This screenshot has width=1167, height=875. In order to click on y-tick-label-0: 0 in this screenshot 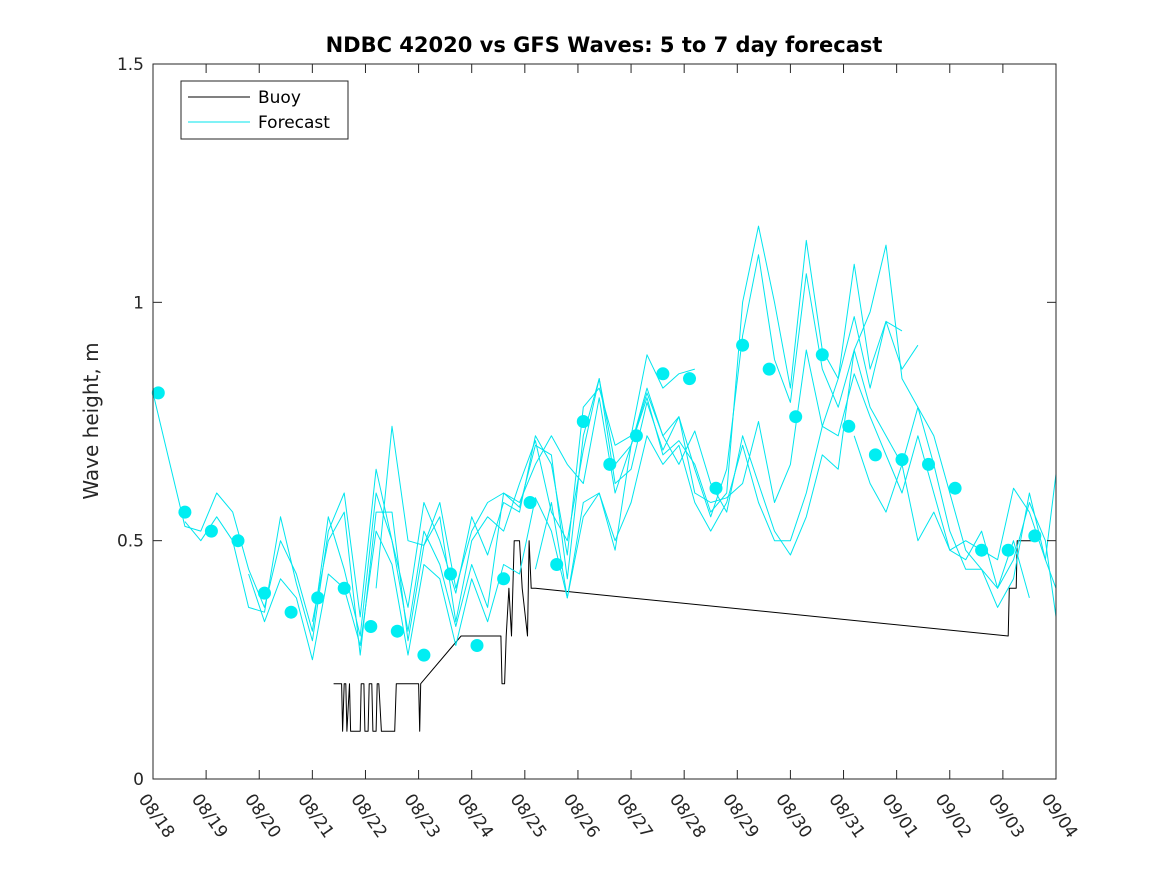, I will do `click(138, 780)`.